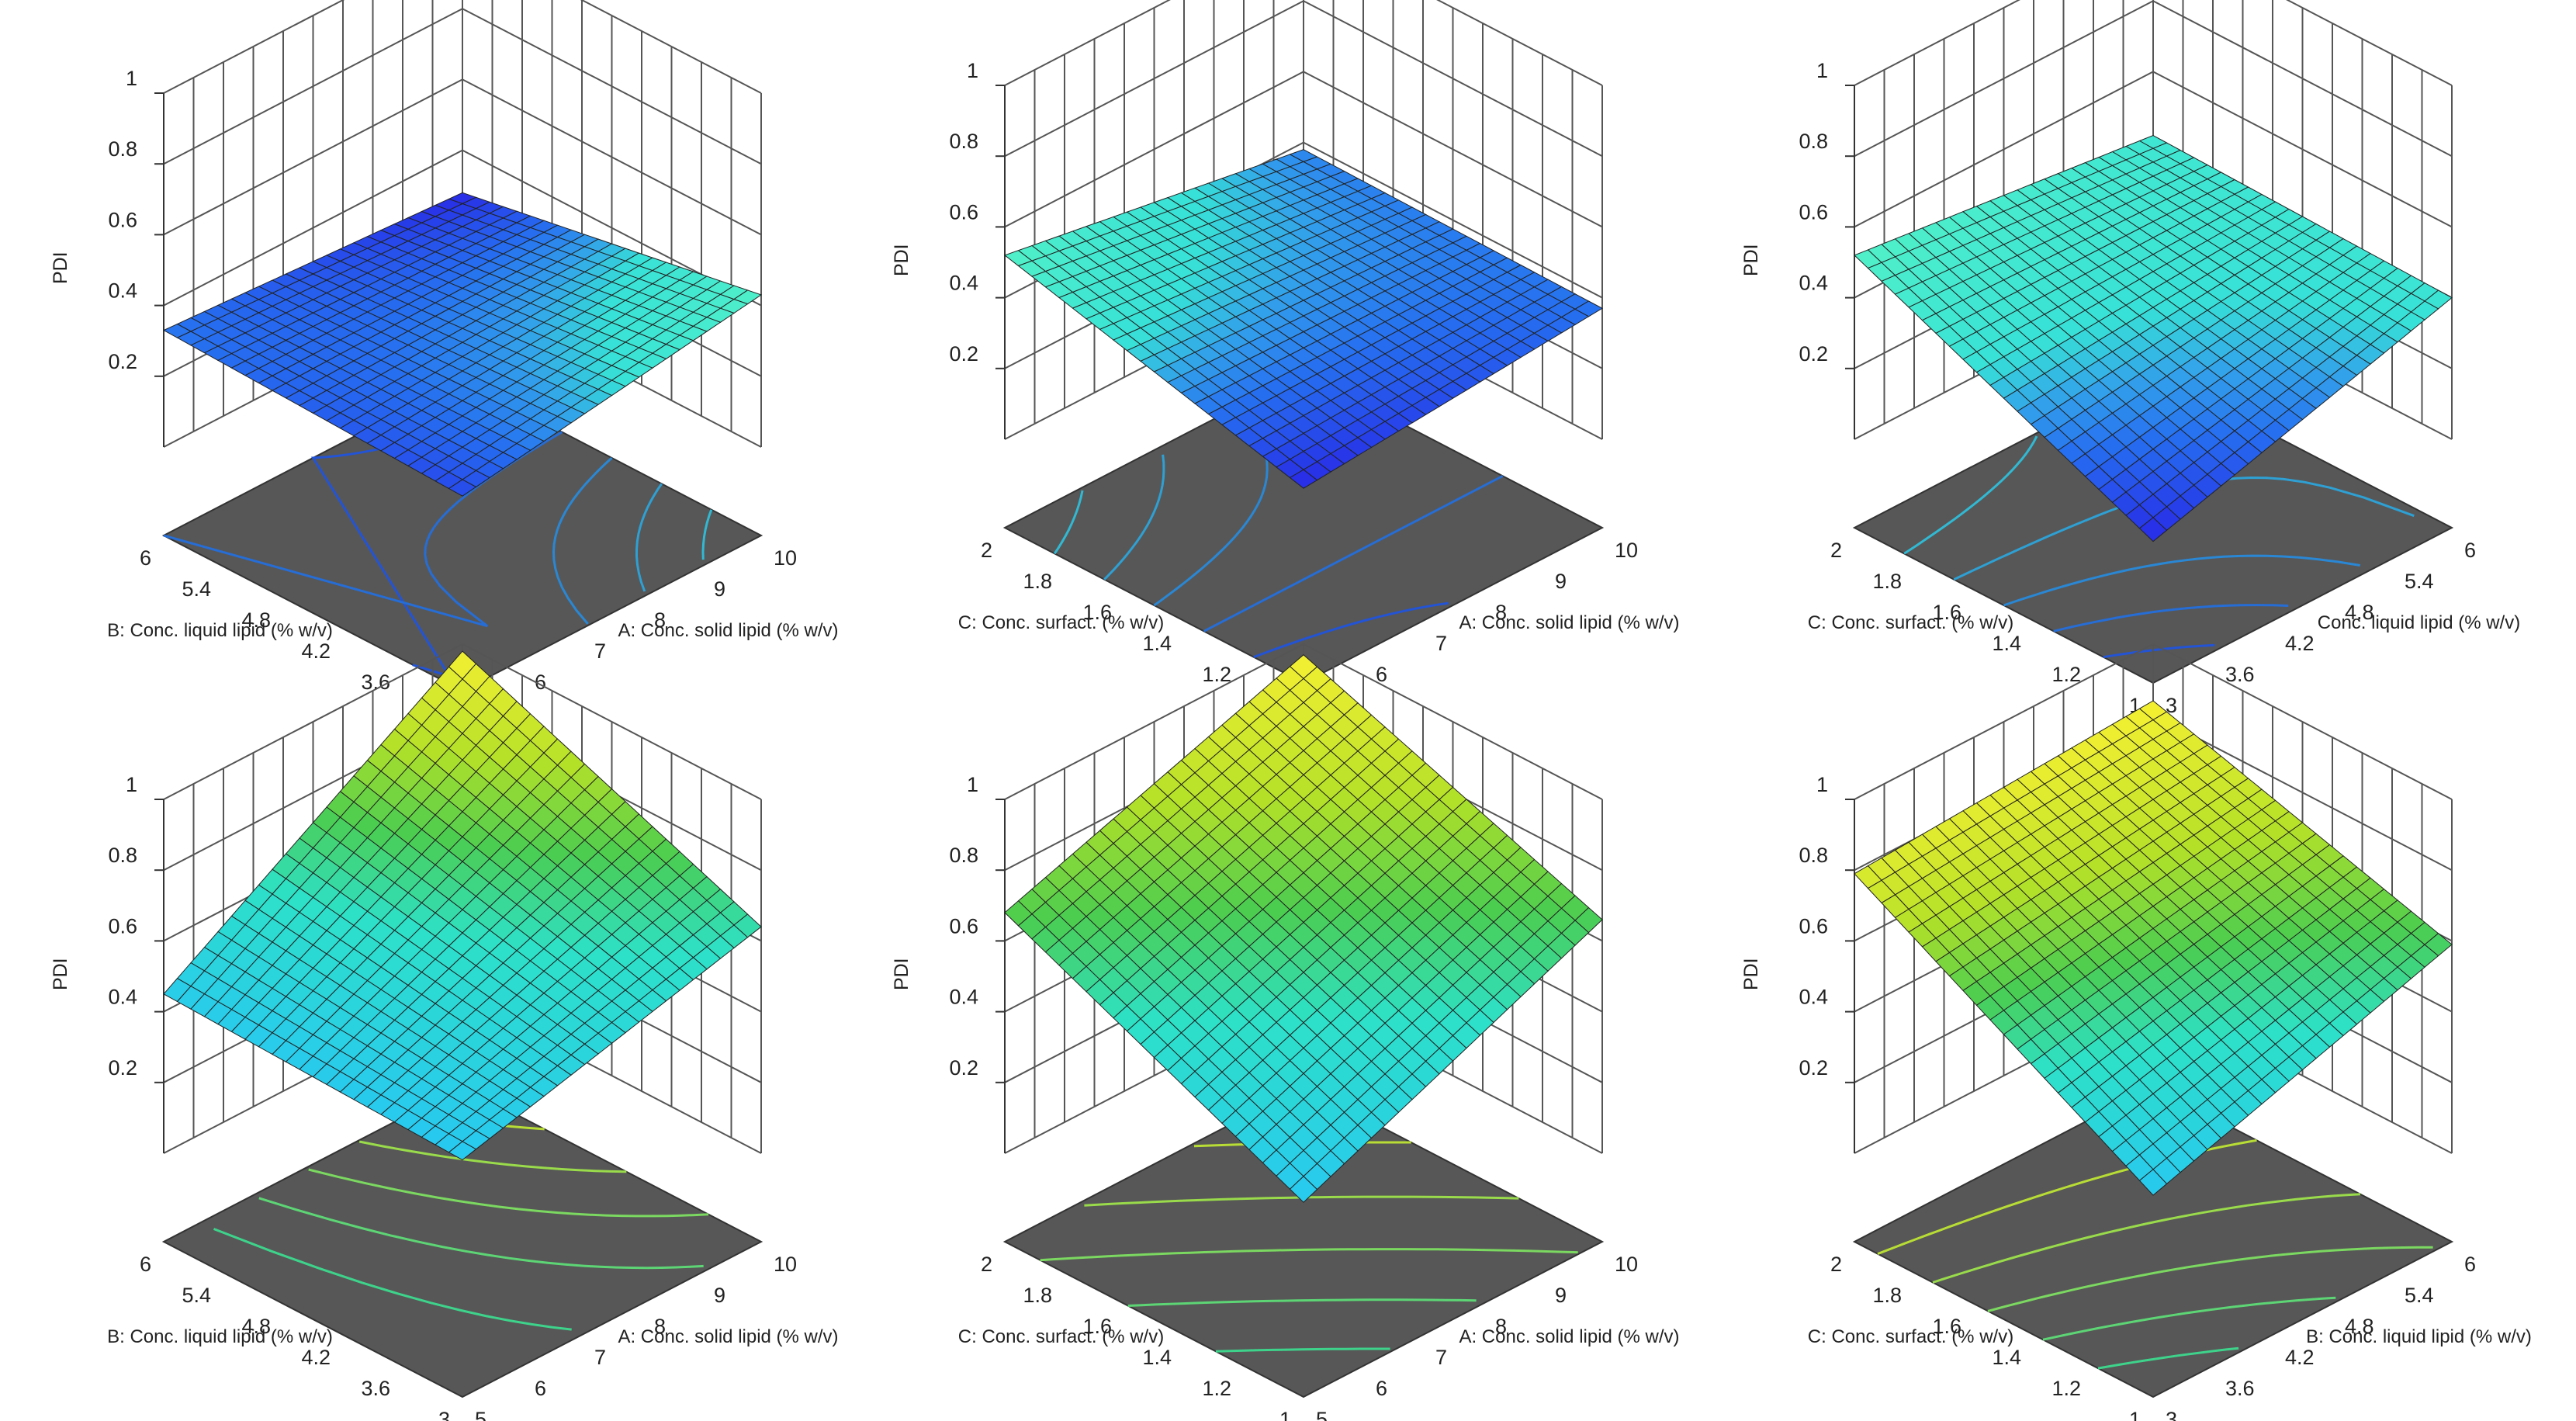 The width and height of the screenshot is (2576, 1421). Describe the element at coordinates (444, 1414) in the screenshot. I see `y-tick-label: 3` at that location.